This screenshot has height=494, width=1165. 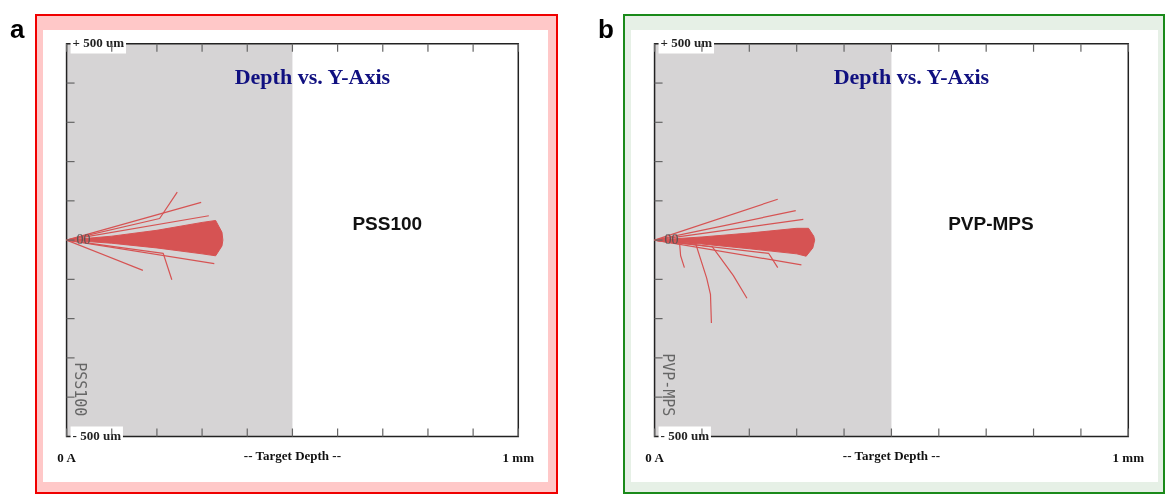 I want to click on text: a, so click(x=17, y=29).